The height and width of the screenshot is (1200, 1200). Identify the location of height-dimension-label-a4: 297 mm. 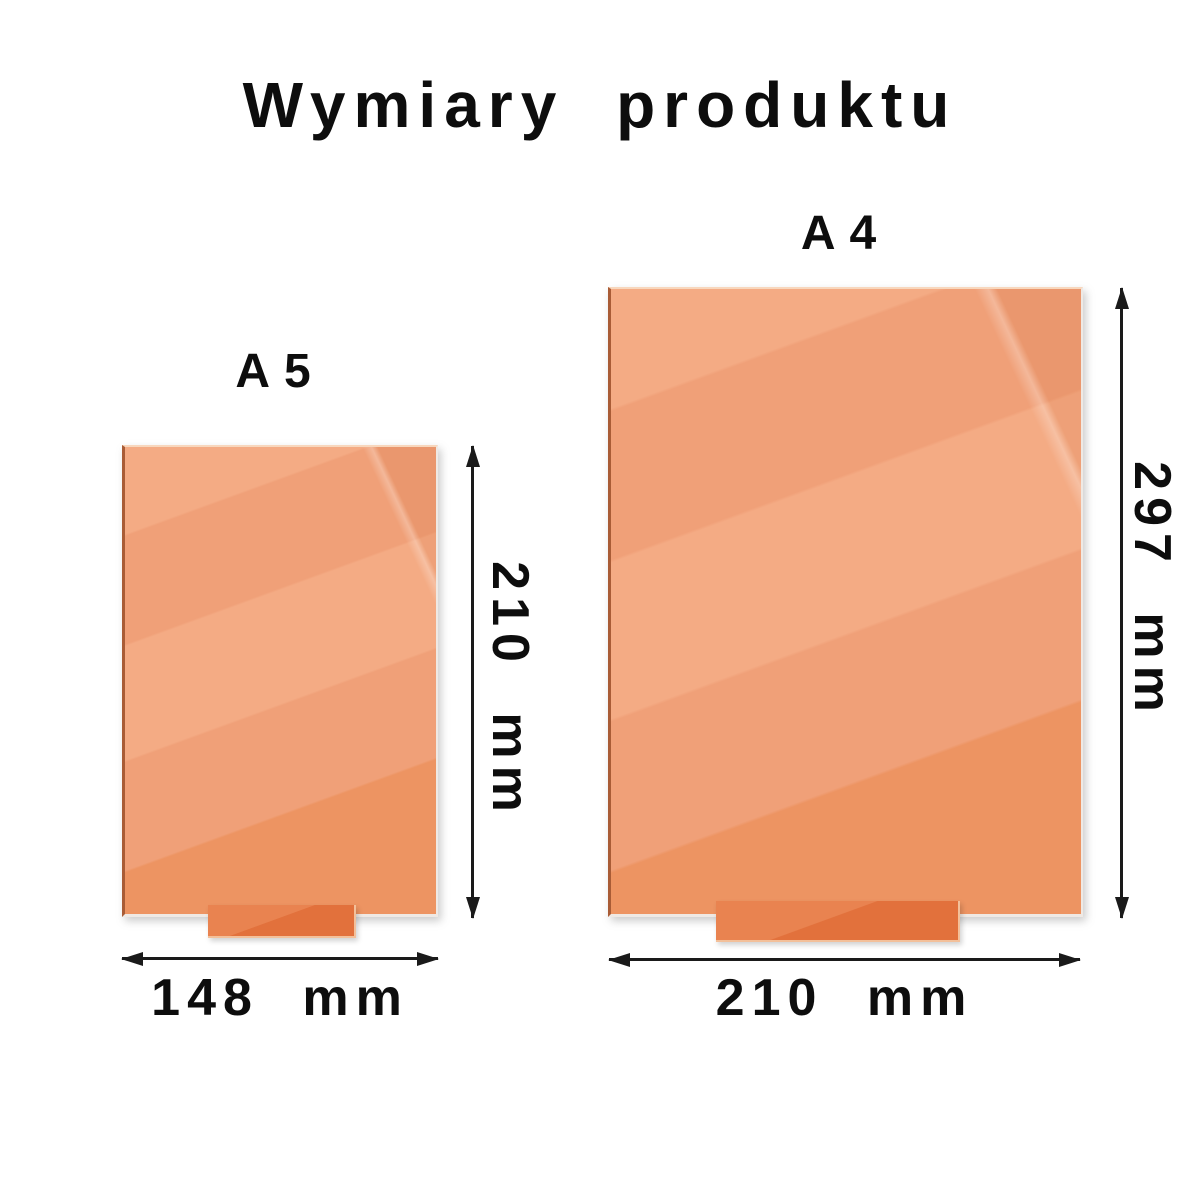
(1152, 590).